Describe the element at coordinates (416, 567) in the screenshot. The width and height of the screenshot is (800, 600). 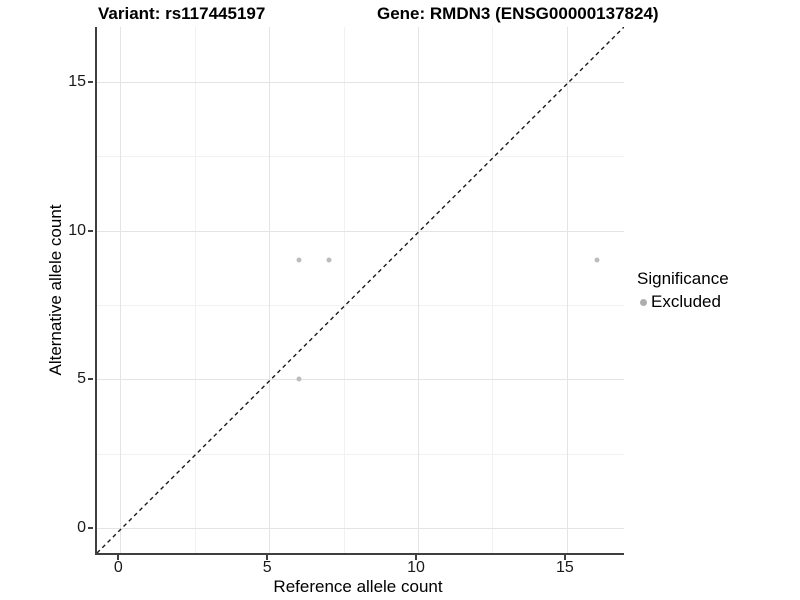
I see `x-tick-label: 10` at that location.